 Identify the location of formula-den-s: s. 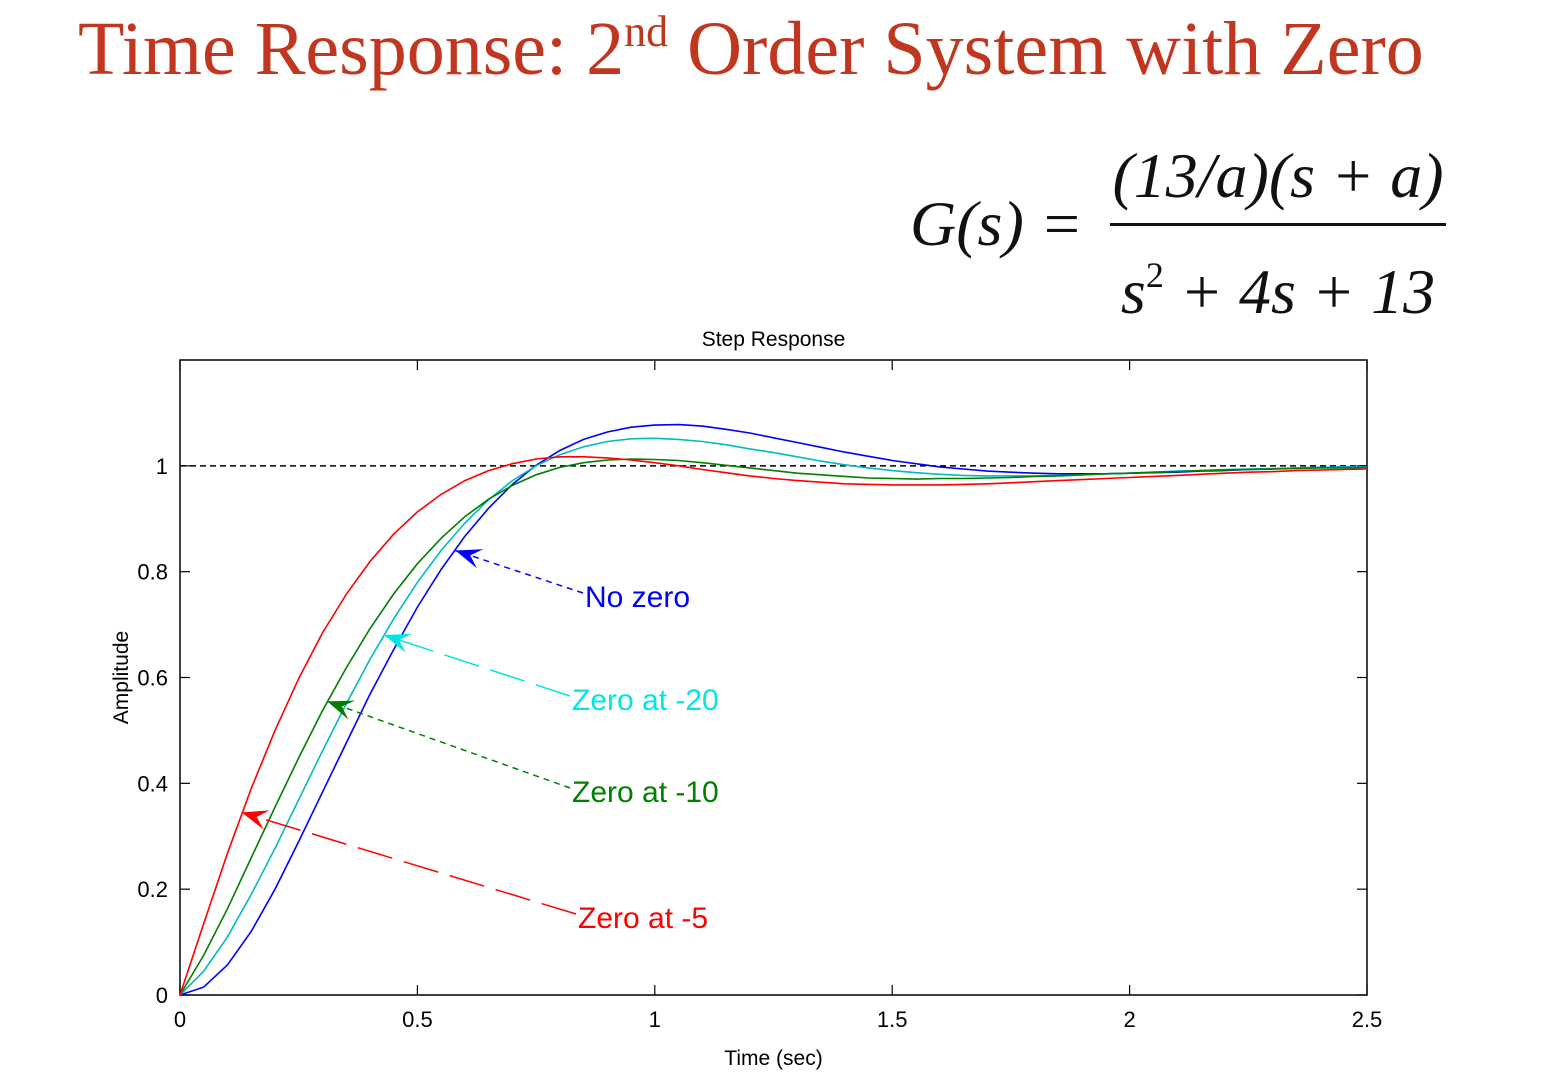
(1133, 291).